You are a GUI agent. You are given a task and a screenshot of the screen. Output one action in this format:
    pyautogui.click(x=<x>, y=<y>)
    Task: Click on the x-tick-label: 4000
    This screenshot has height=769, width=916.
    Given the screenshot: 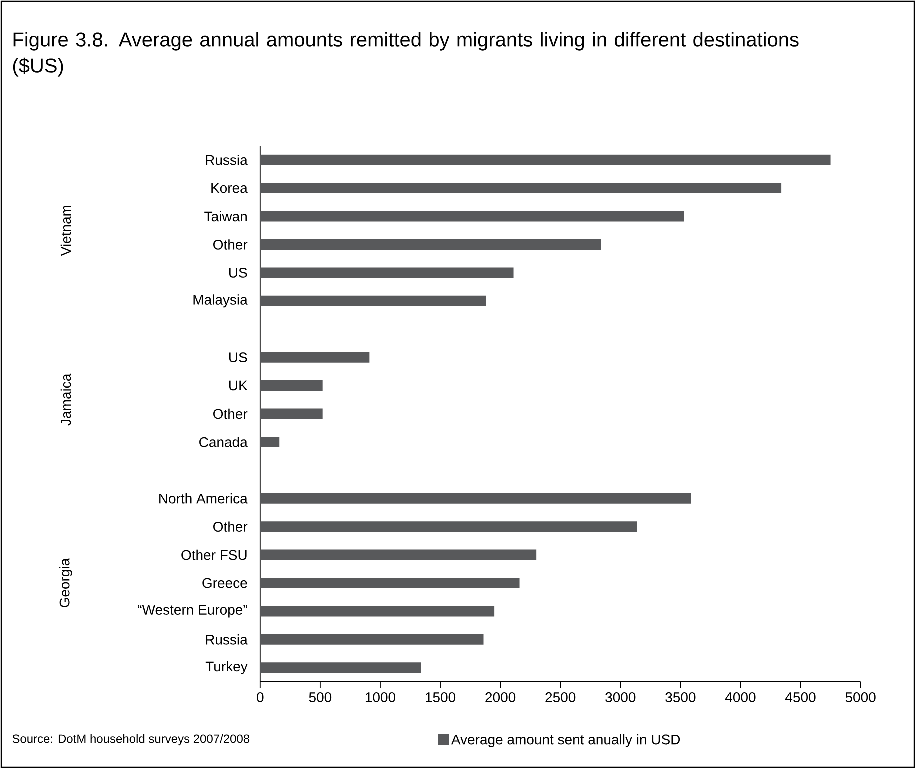 What is the action you would take?
    pyautogui.click(x=740, y=697)
    